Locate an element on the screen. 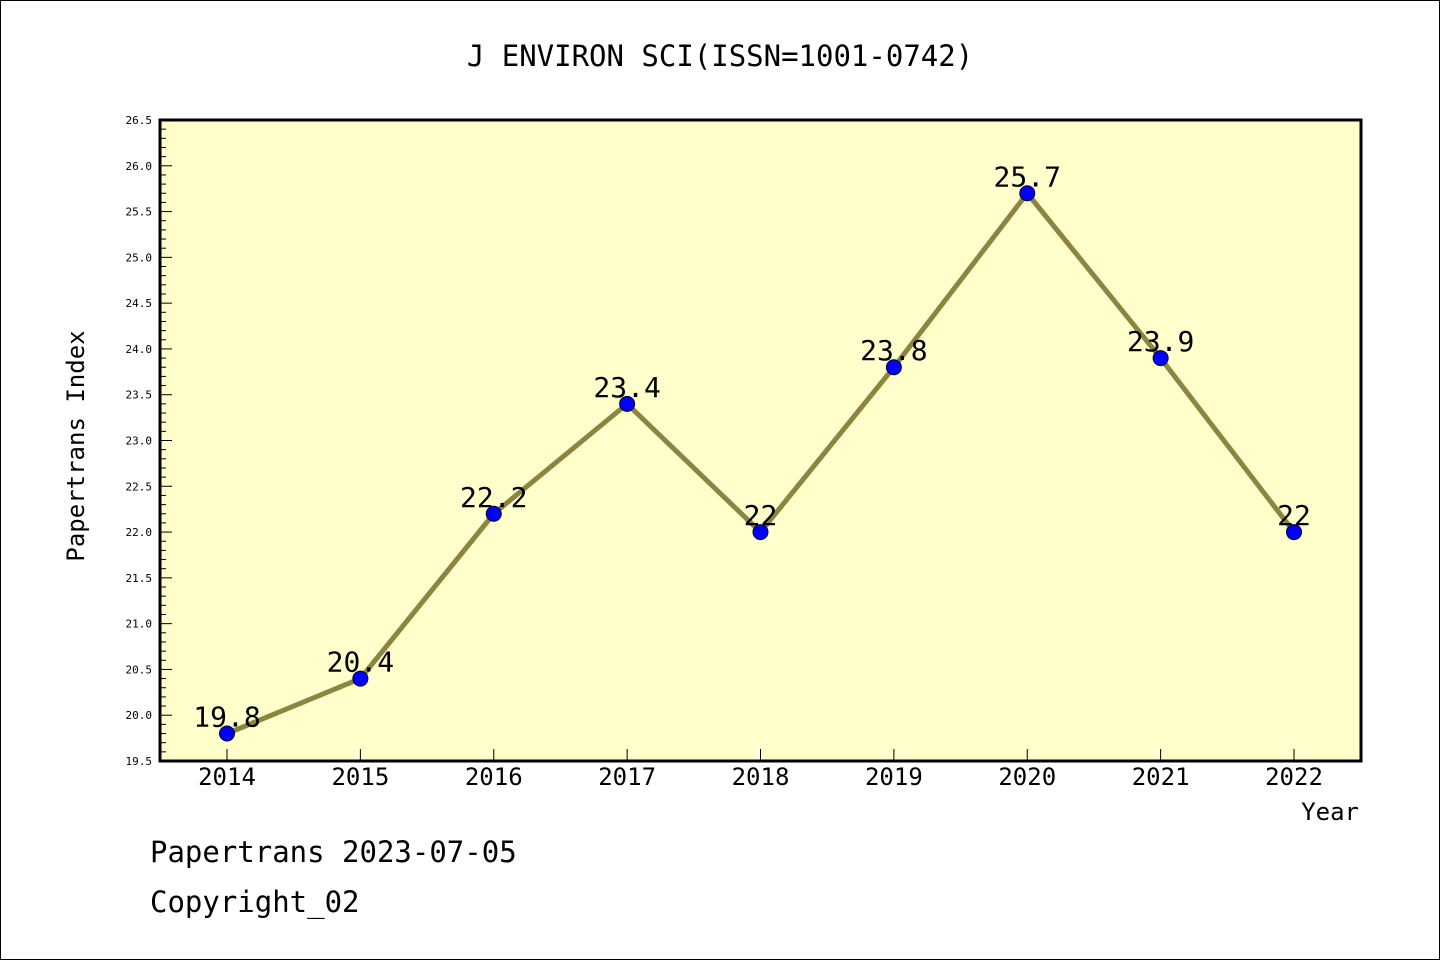 The width and height of the screenshot is (1440, 960). y-axis-label: Papertrans Index is located at coordinates (76, 445).